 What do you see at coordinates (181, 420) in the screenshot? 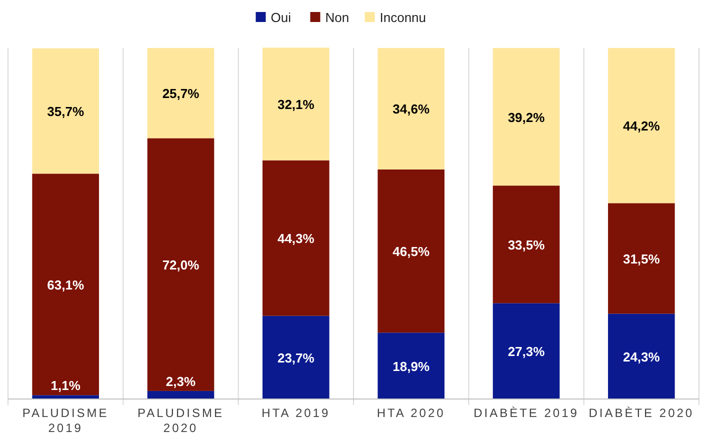
I see `x-tick-label: PALUDISME 2020` at bounding box center [181, 420].